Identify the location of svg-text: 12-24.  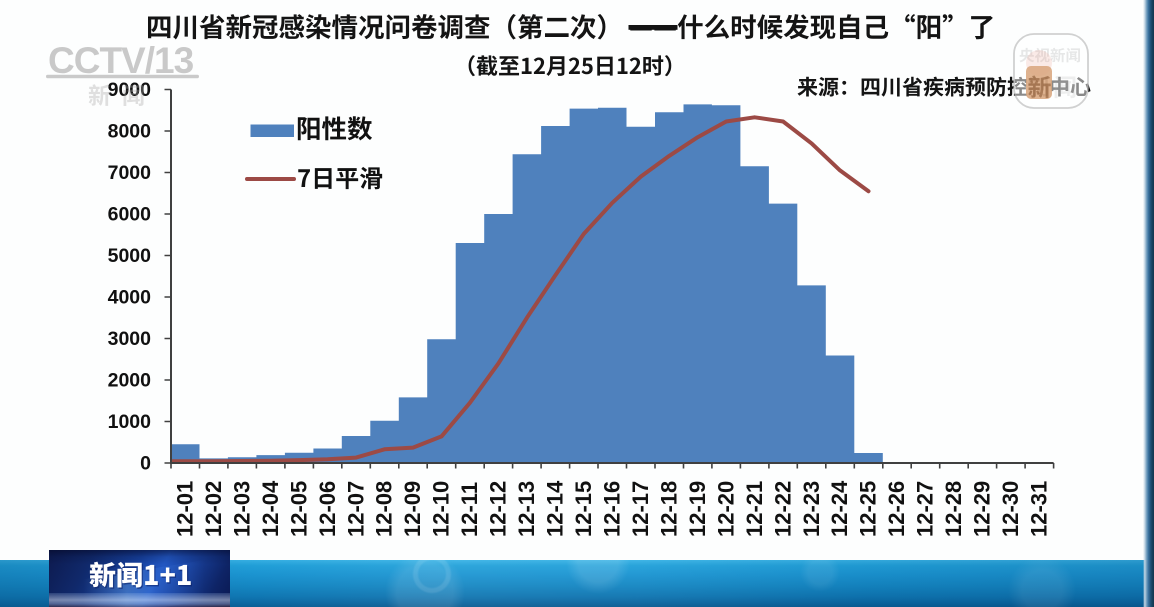
(839, 508).